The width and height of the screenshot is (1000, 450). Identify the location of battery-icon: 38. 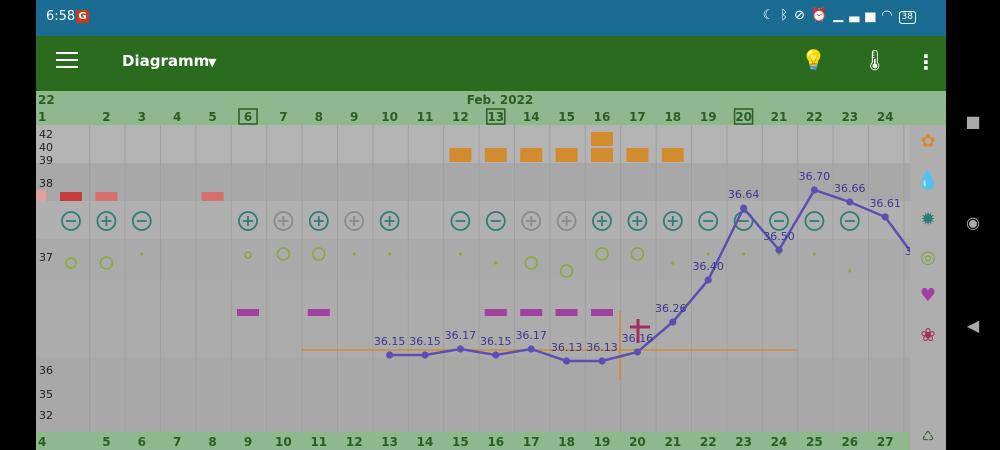
(907, 17).